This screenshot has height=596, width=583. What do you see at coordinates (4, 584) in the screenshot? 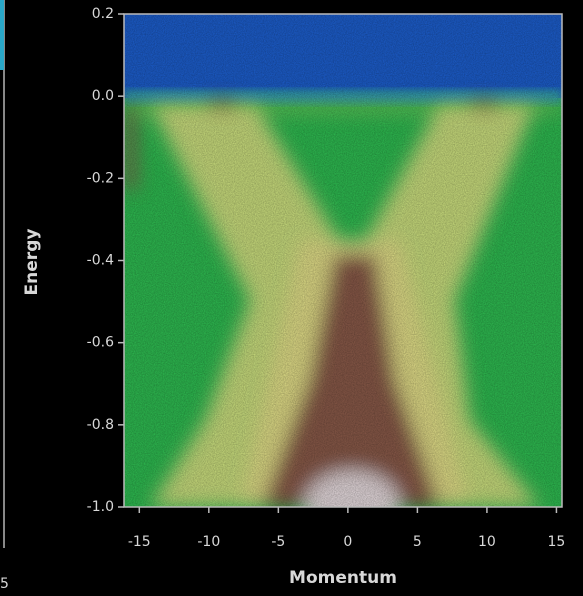
I see `neighbor-panel-tick: 5` at bounding box center [4, 584].